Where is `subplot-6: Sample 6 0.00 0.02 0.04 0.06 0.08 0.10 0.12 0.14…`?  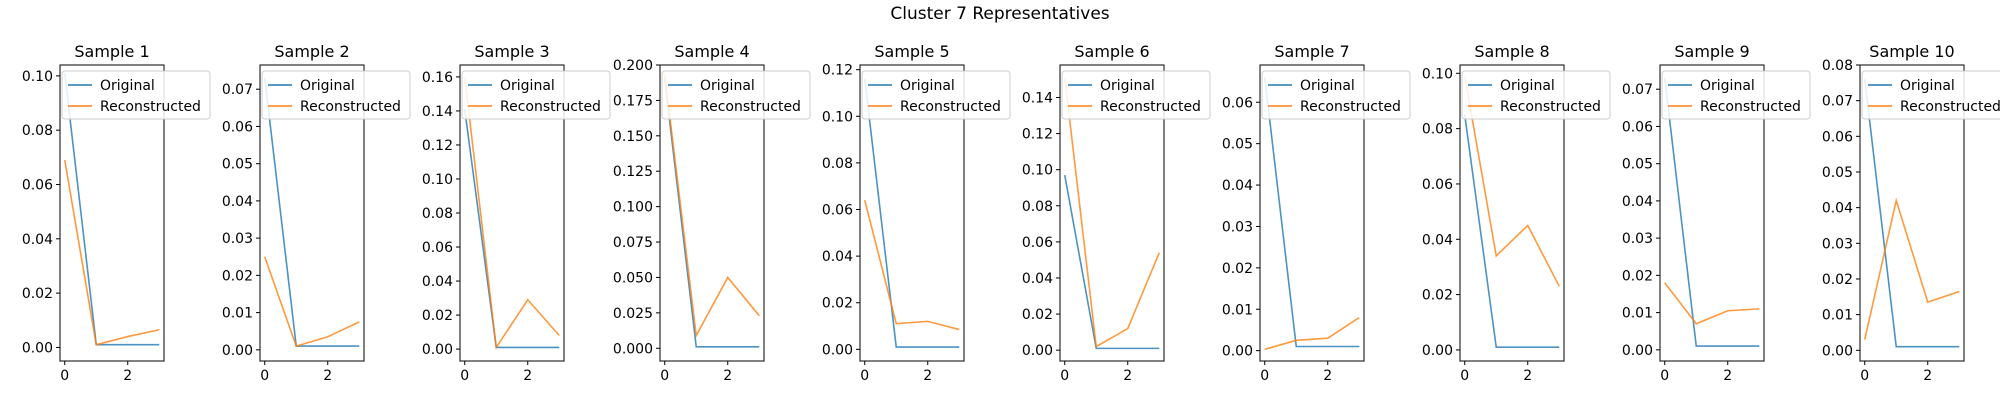
subplot-6: Sample 6 0.00 0.02 0.04 0.06 0.08 0.10 0.12 0.14… is located at coordinates (1116, 213).